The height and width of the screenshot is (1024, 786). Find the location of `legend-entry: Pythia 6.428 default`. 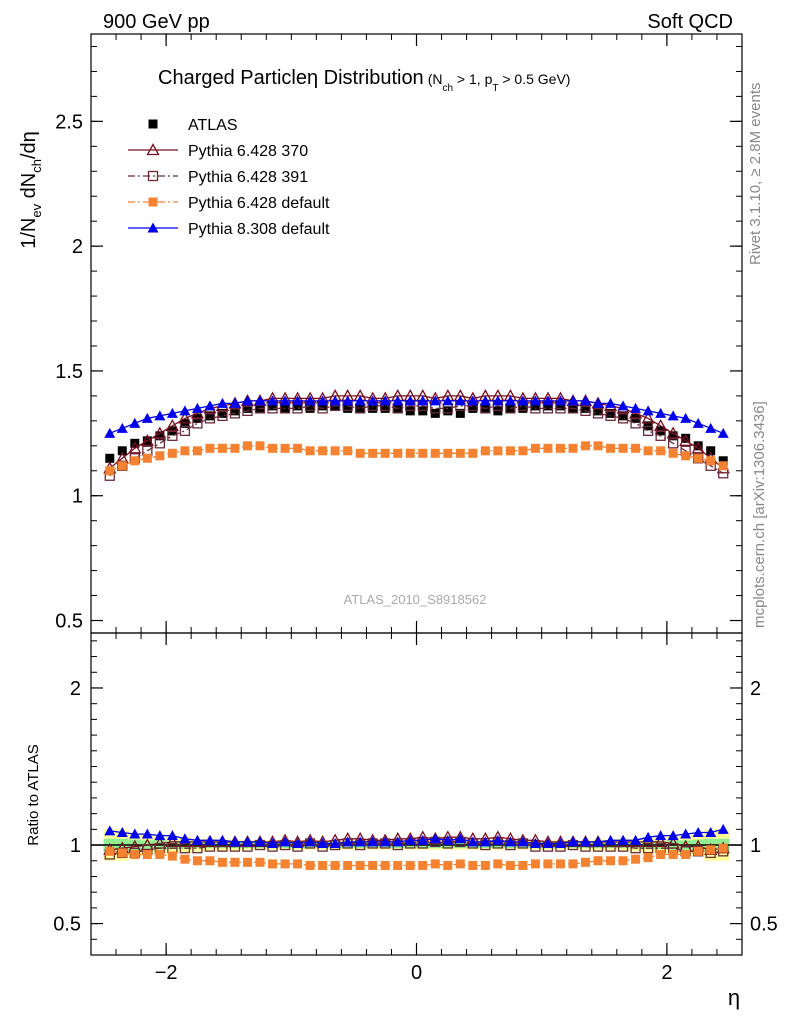

legend-entry: Pythia 6.428 default is located at coordinates (229, 203).